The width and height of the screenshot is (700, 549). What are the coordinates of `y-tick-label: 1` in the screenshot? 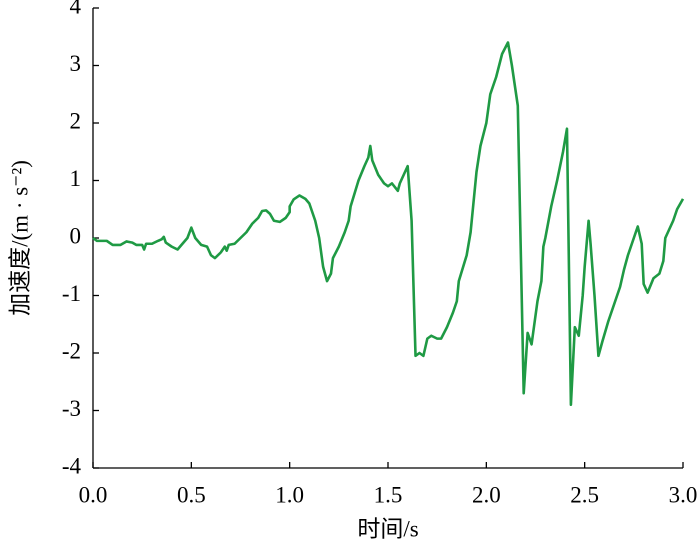 It's located at (76, 178).